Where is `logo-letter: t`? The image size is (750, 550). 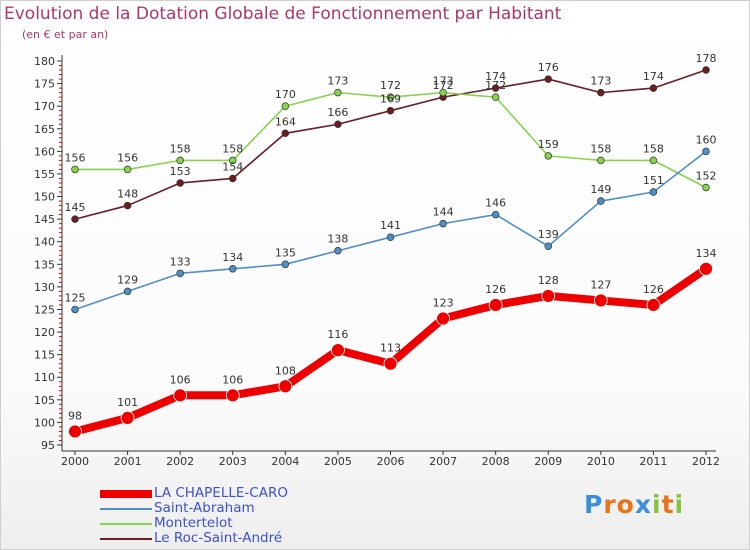 logo-letter: t is located at coordinates (668, 504).